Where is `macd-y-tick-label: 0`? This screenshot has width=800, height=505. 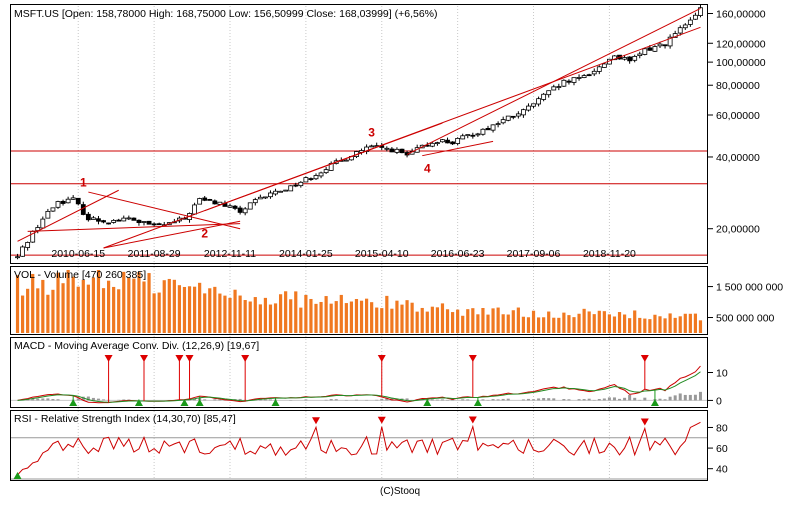 macd-y-tick-label: 0 is located at coordinates (719, 401).